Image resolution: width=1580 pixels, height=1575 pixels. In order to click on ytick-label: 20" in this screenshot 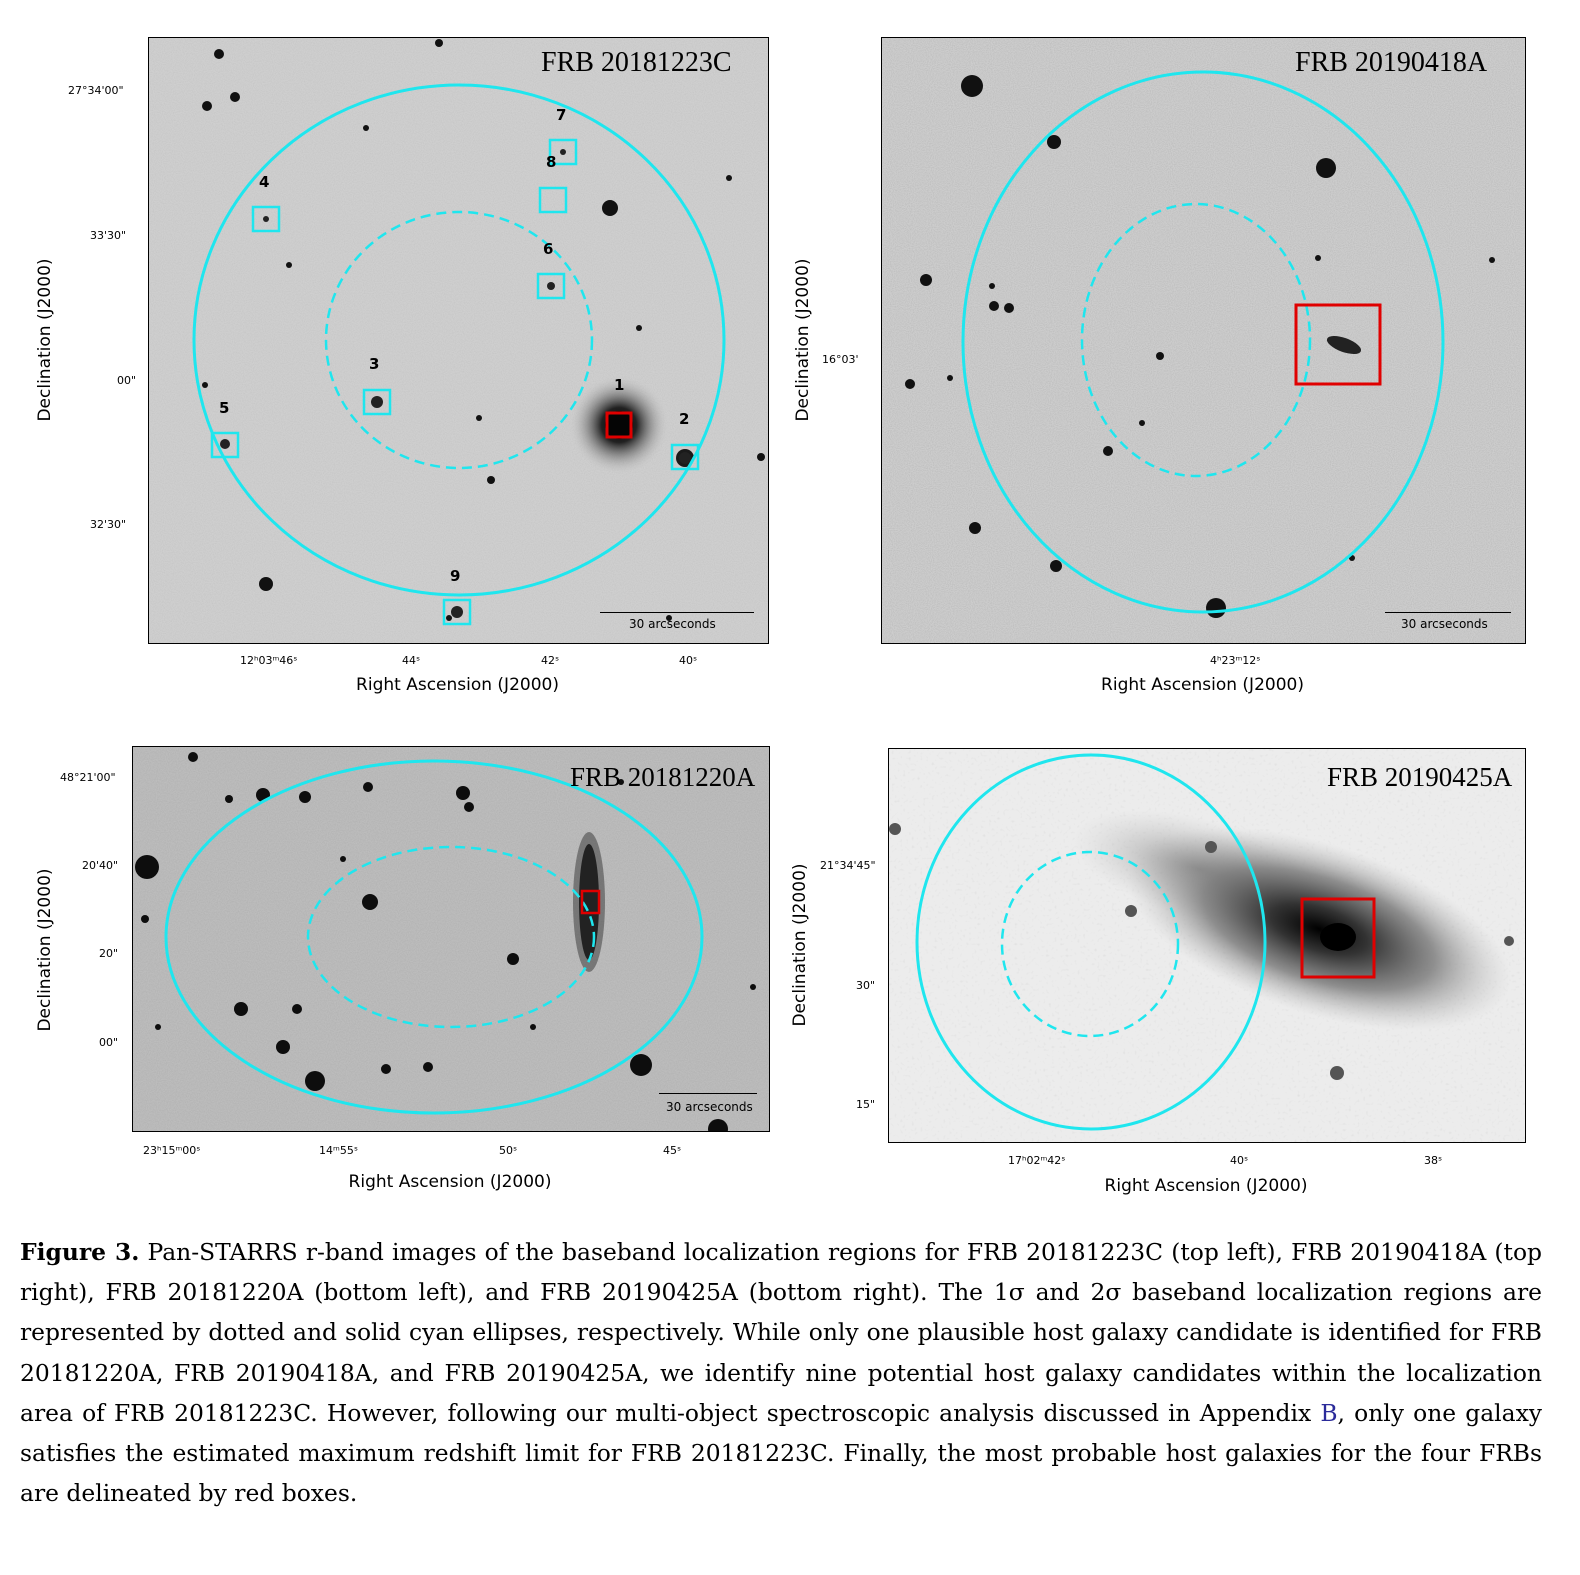, I will do `click(109, 953)`.